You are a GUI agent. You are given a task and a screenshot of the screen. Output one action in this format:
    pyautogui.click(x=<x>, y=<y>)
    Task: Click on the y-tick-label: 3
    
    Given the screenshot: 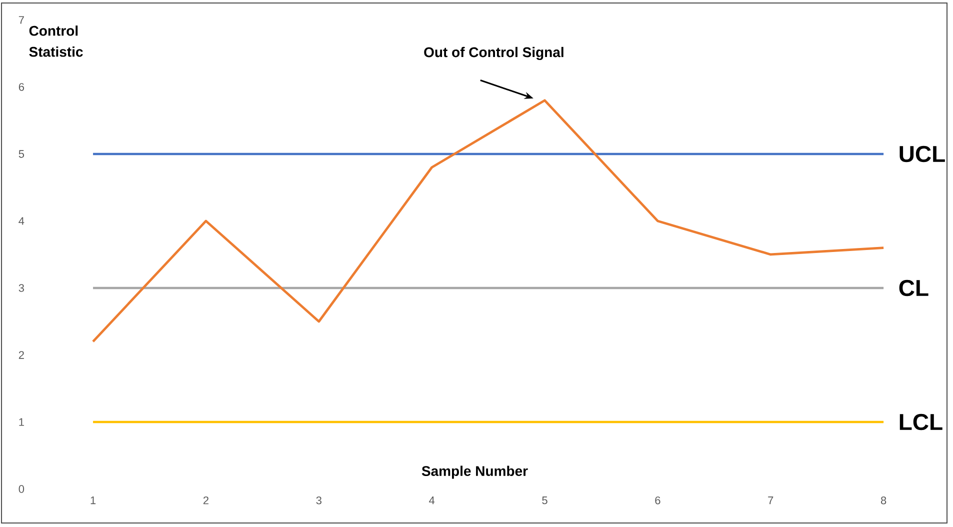 What is the action you would take?
    pyautogui.click(x=21, y=288)
    